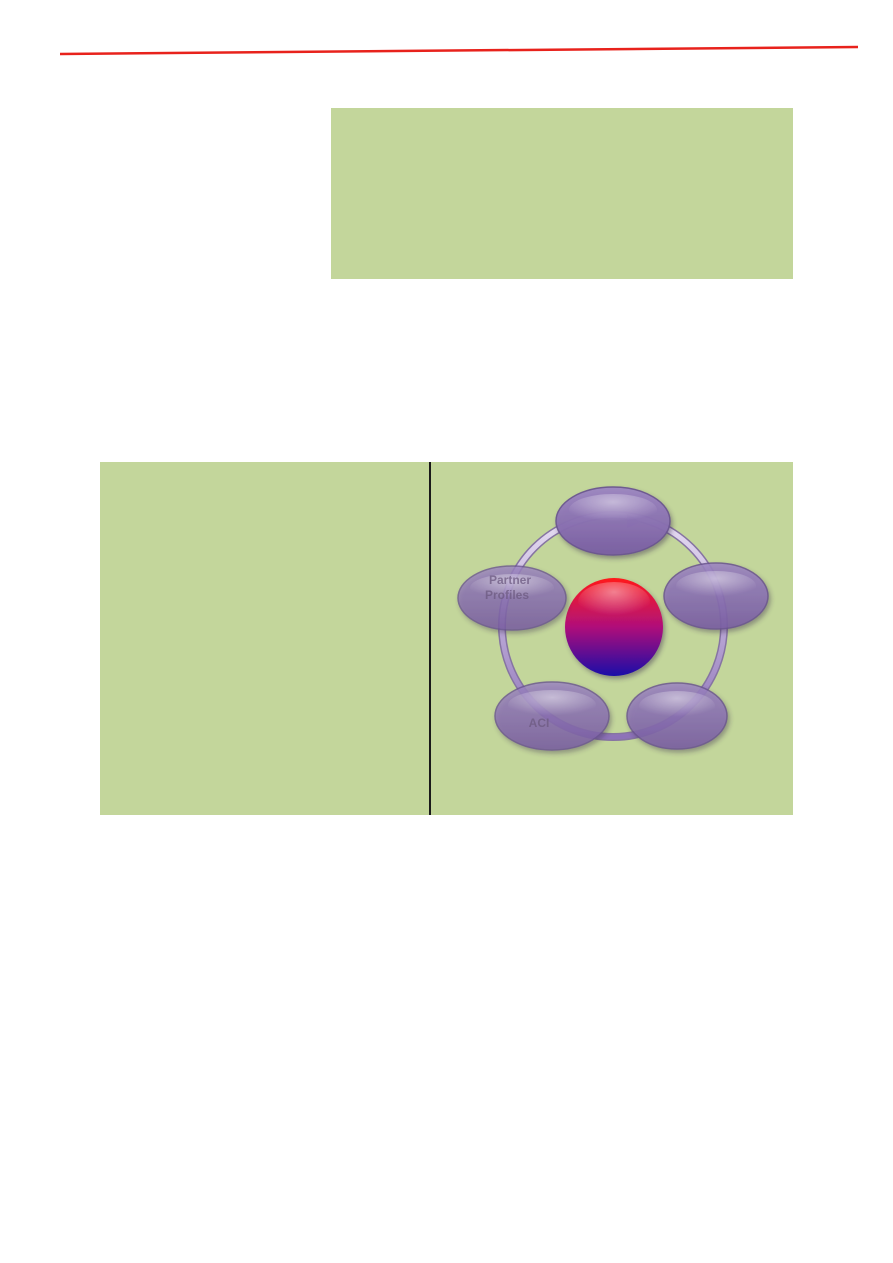  Describe the element at coordinates (510, 580) in the screenshot. I see `node-left-label-1: Partner` at that location.